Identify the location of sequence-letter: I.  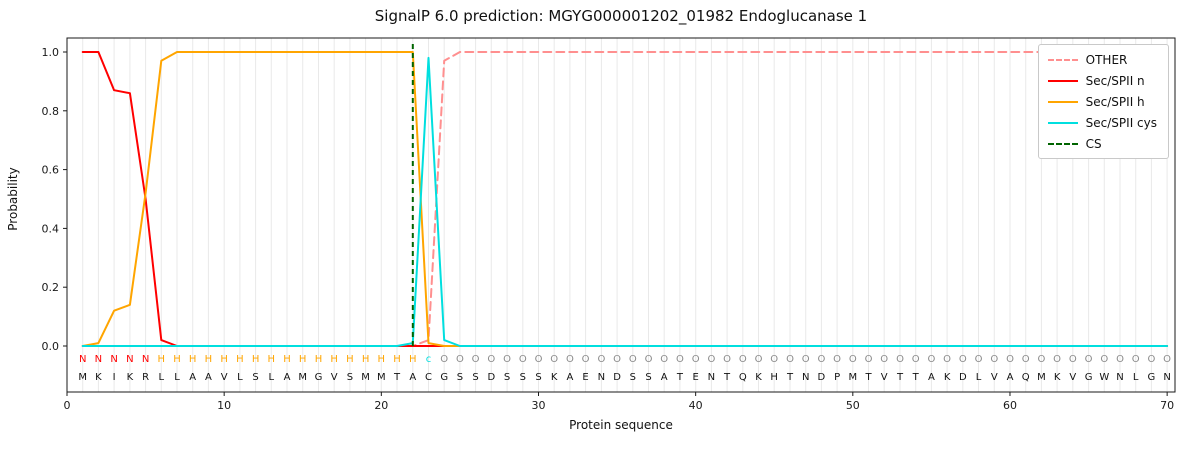
(114, 377).